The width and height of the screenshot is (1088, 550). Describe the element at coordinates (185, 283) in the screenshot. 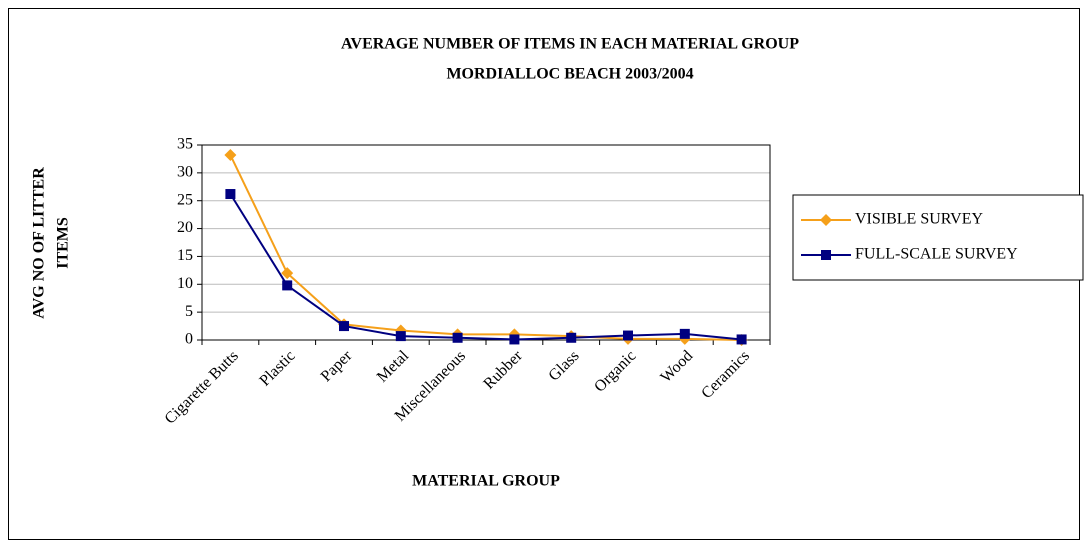

I see `y-tick-label: 10` at that location.